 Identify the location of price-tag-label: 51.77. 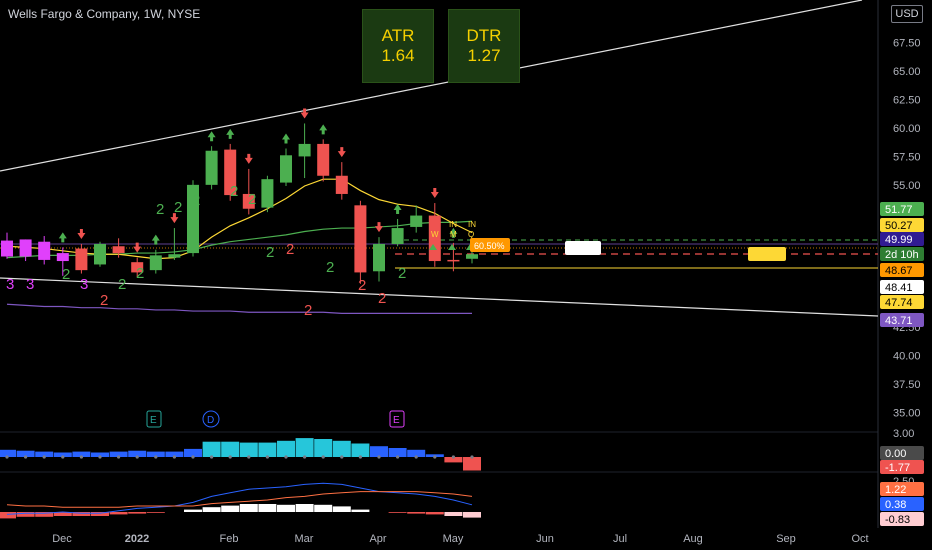
(899, 210).